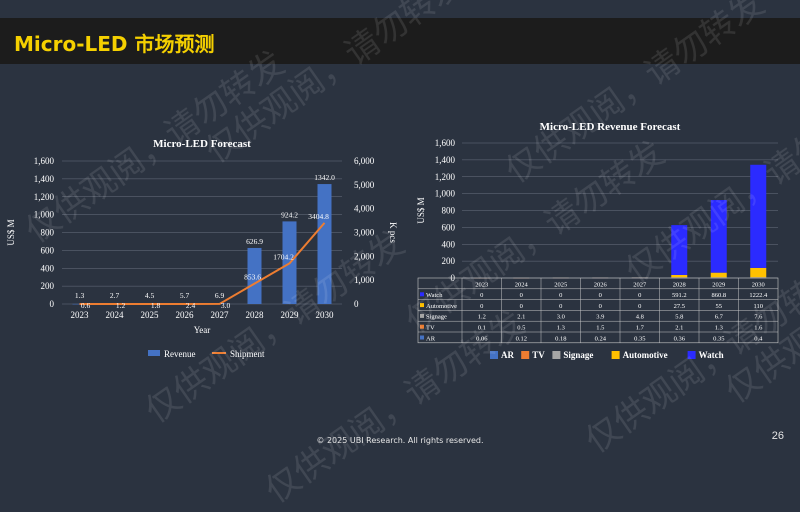 The image size is (800, 512). Describe the element at coordinates (364, 233) in the screenshot. I see `chart1-y2-tick: 3,000` at that location.